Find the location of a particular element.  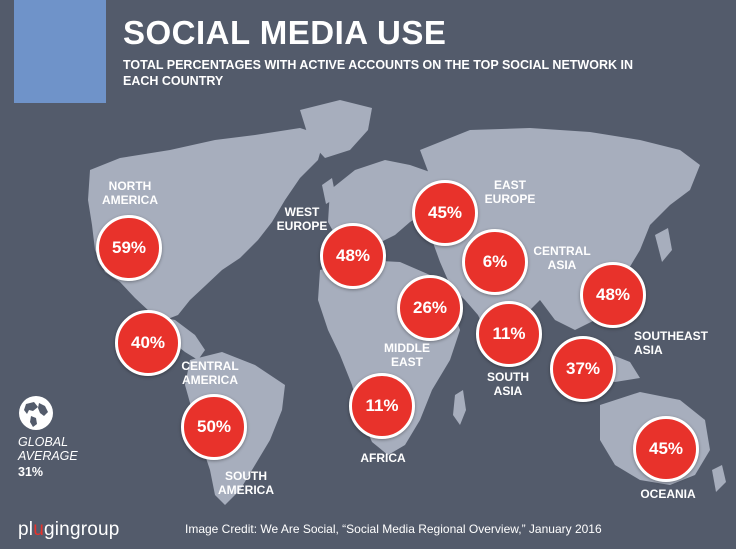

global-average-value: 31% is located at coordinates (31, 472).